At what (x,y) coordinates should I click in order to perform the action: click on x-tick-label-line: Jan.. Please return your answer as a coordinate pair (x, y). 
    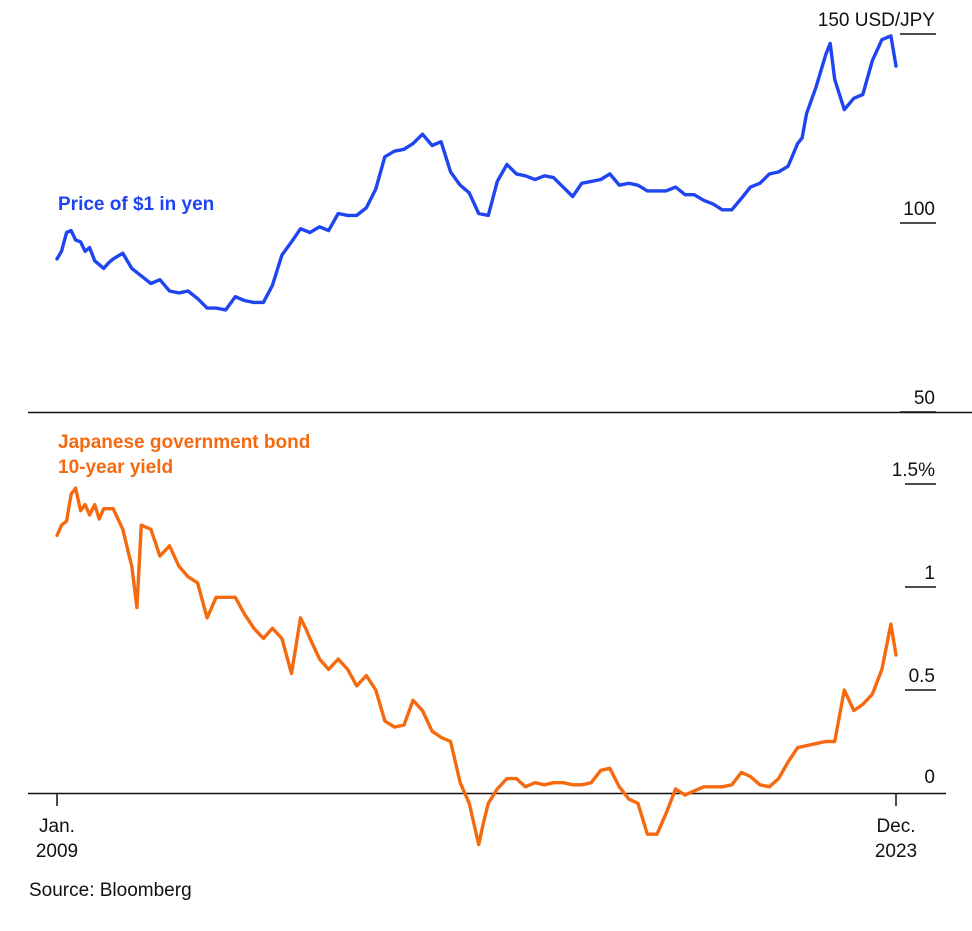
    Looking at the image, I should click on (57, 826).